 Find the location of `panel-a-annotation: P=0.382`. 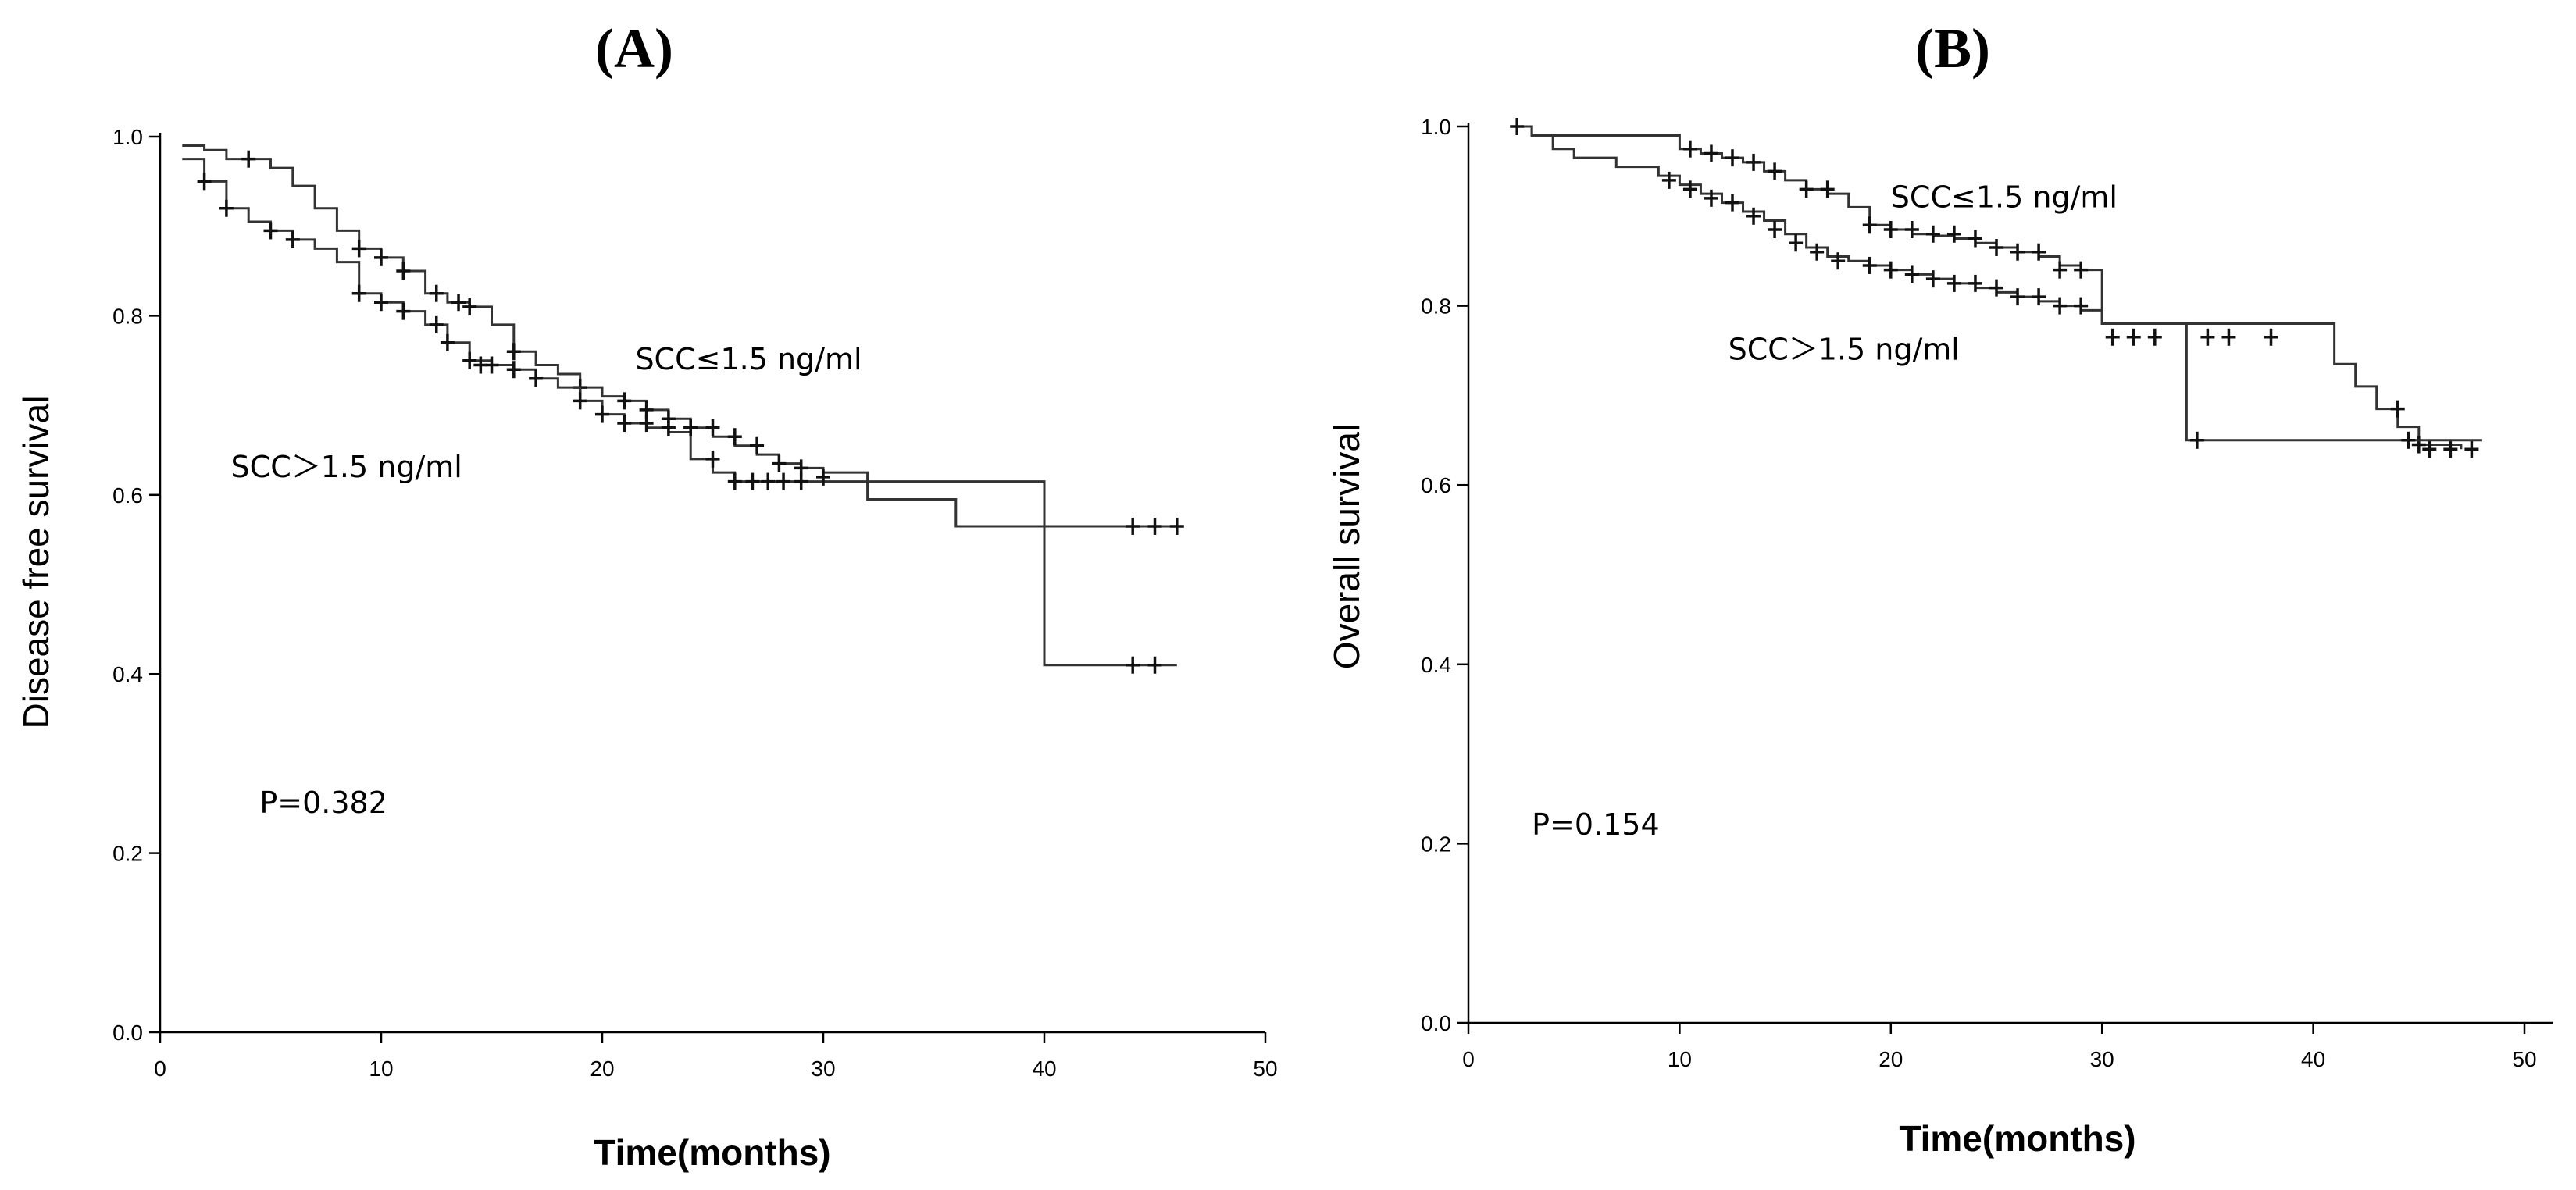

panel-a-annotation: P=0.382 is located at coordinates (323, 803).